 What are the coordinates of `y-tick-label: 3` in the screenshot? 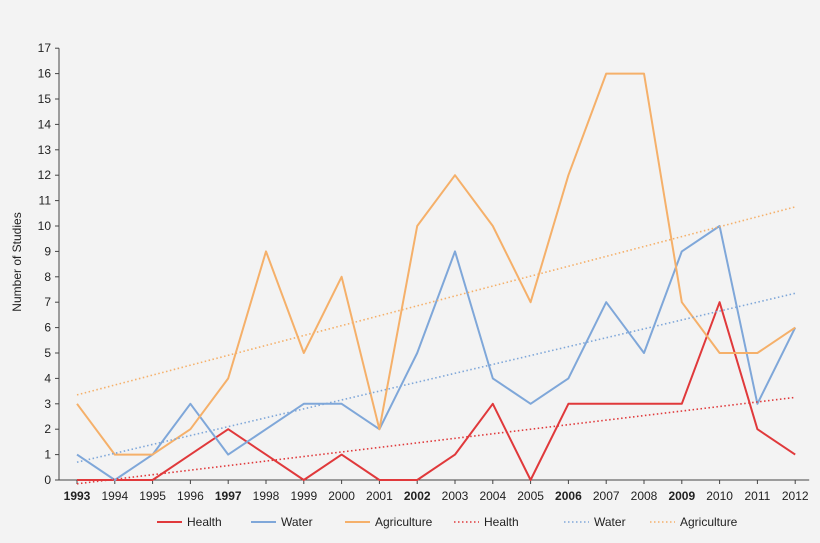 It's located at (47, 404).